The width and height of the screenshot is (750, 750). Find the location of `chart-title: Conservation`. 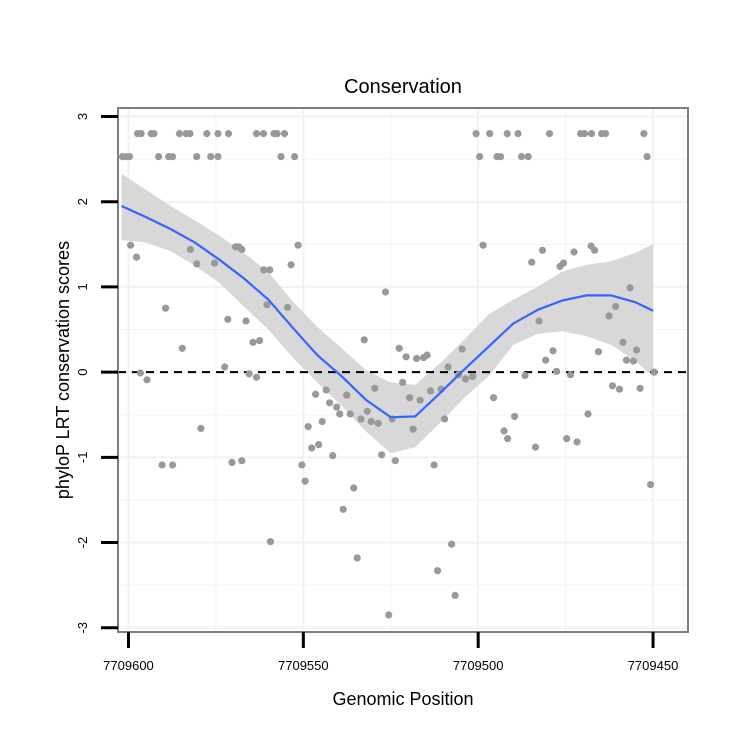

chart-title: Conservation is located at coordinates (403, 87).